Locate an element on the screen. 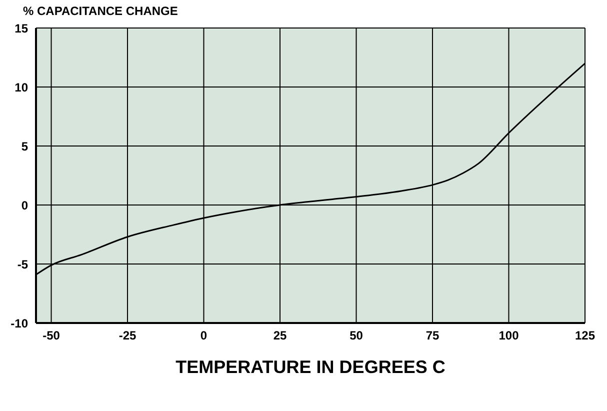 The image size is (607, 411). y-tick-label: 0 is located at coordinates (24, 205).